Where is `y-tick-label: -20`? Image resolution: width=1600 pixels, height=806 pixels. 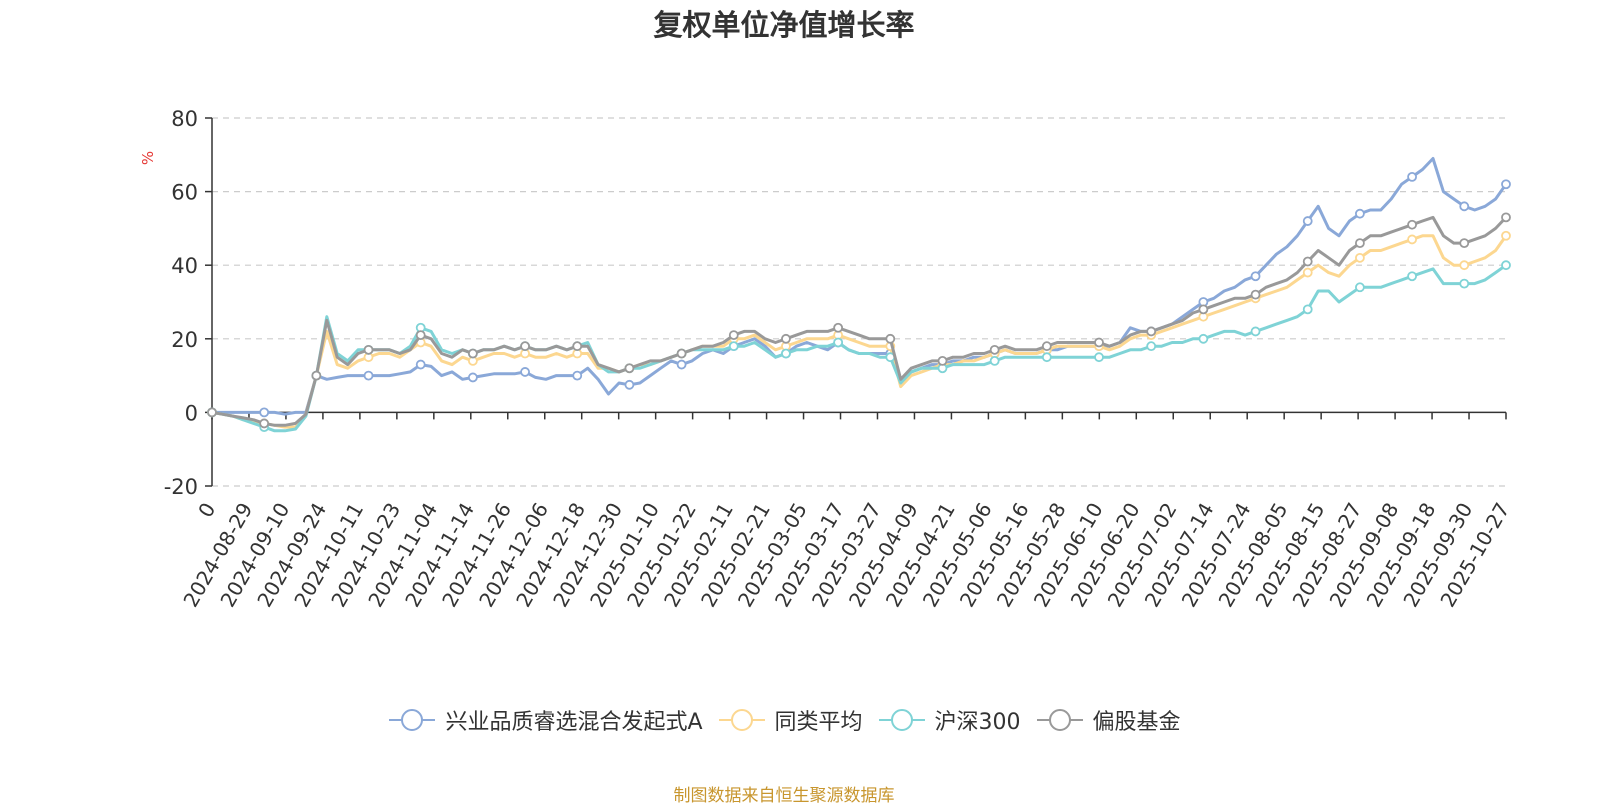
y-tick-label: -20 is located at coordinates (181, 487).